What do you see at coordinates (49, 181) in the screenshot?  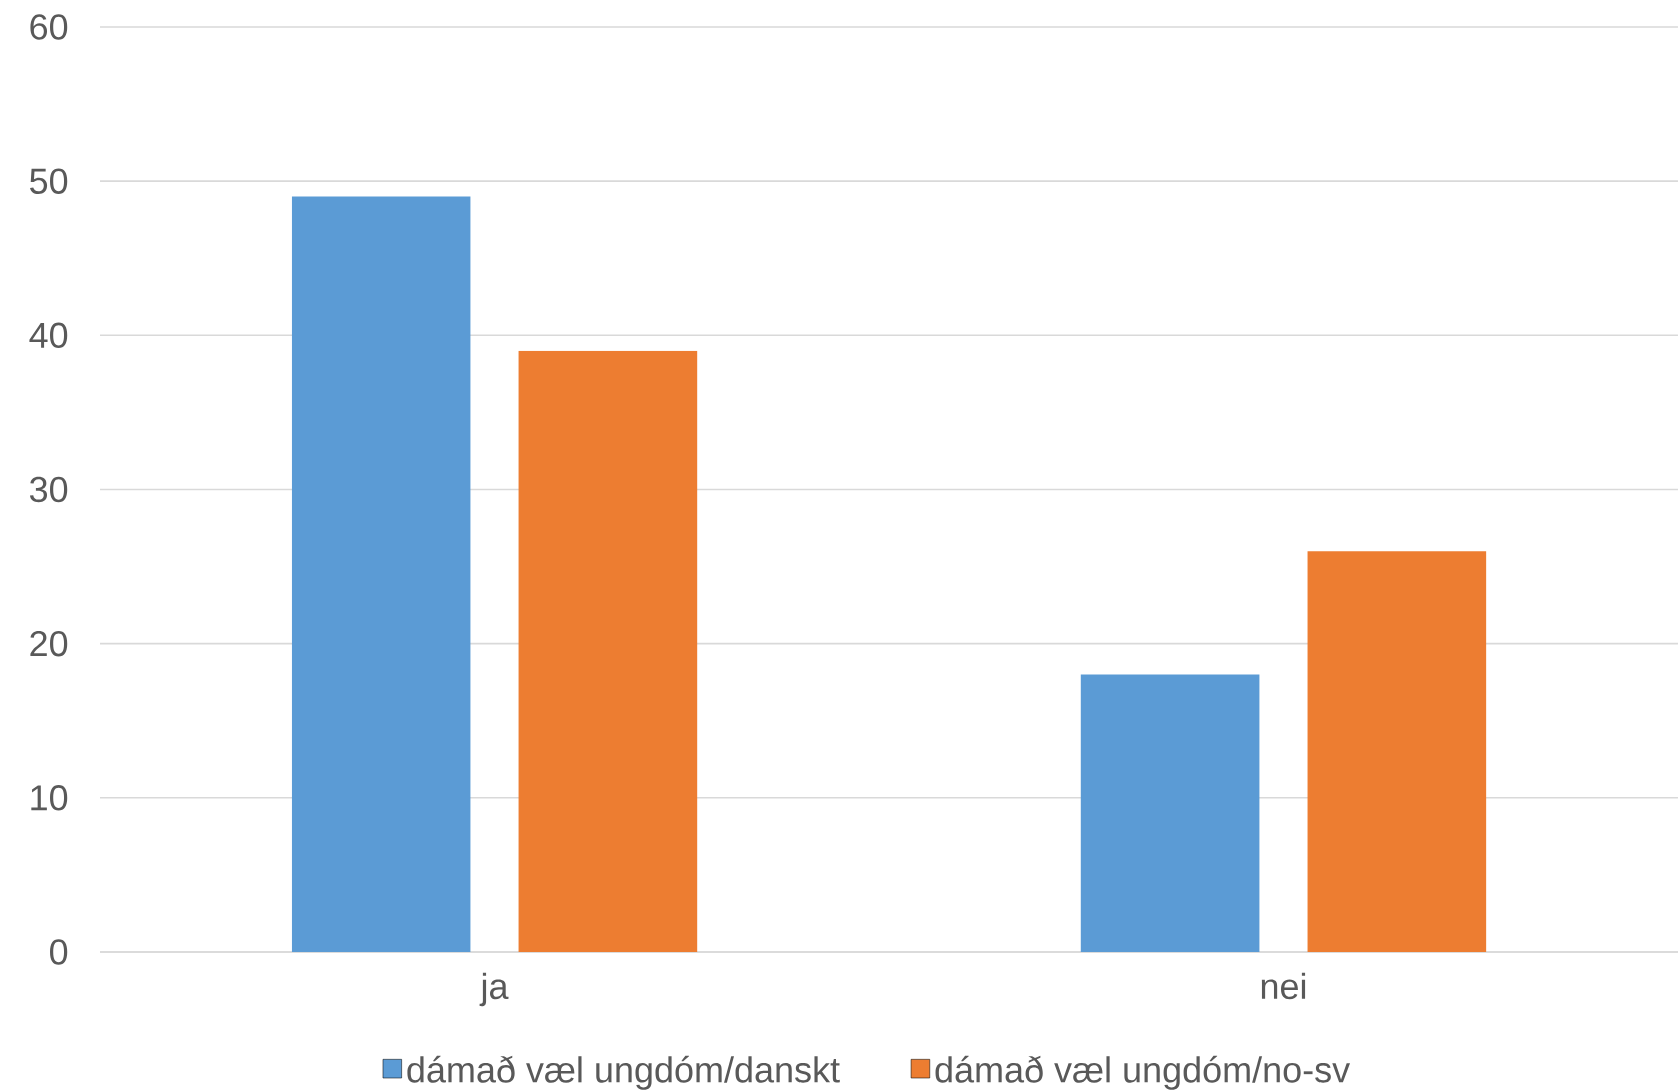 I see `y-tick-label: 50` at bounding box center [49, 181].